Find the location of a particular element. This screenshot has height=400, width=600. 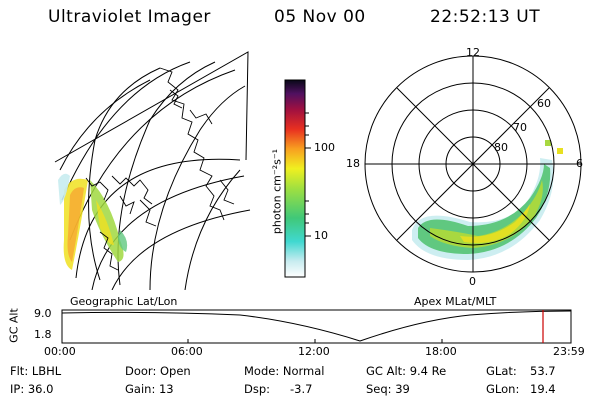

door-status: Door: Open is located at coordinates (158, 371).